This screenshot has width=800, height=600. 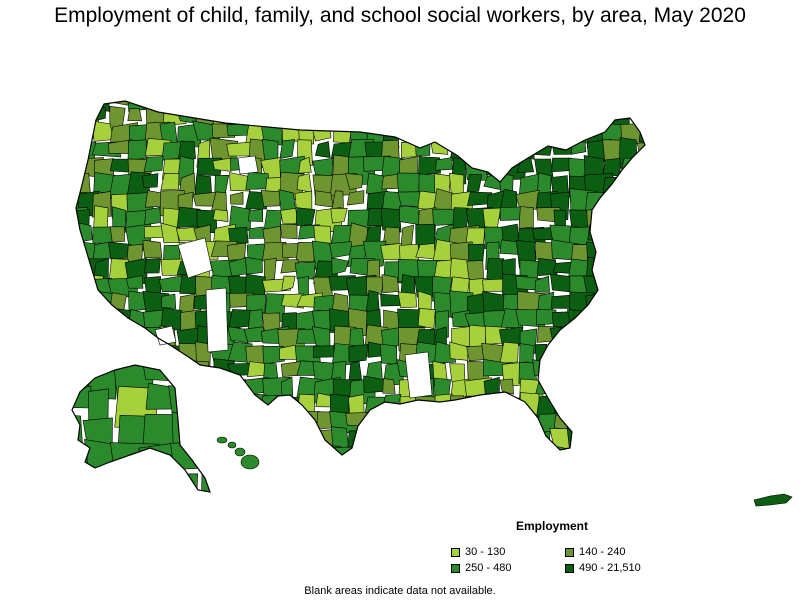 I want to click on alaska-outline, so click(x=141, y=428).